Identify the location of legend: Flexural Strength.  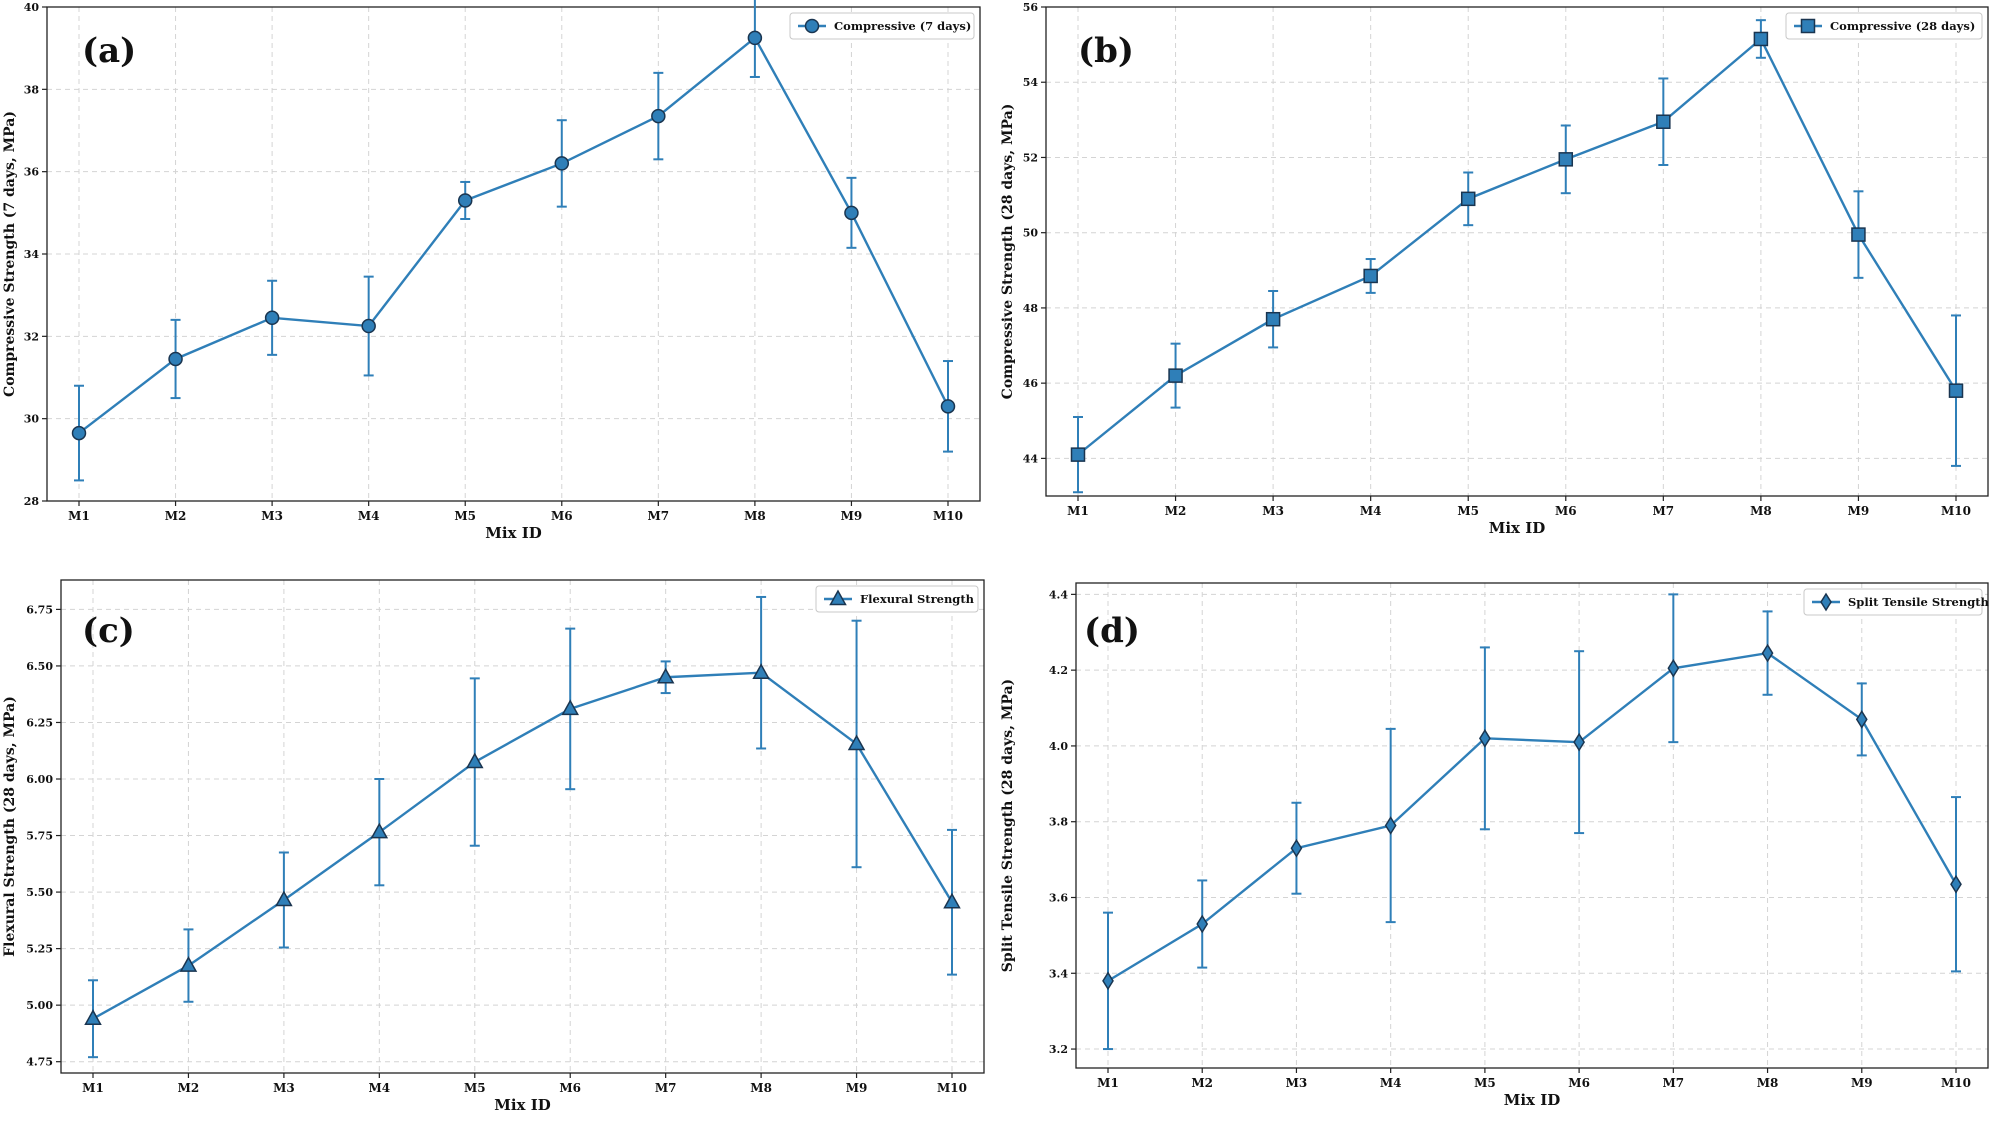
(897, 599).